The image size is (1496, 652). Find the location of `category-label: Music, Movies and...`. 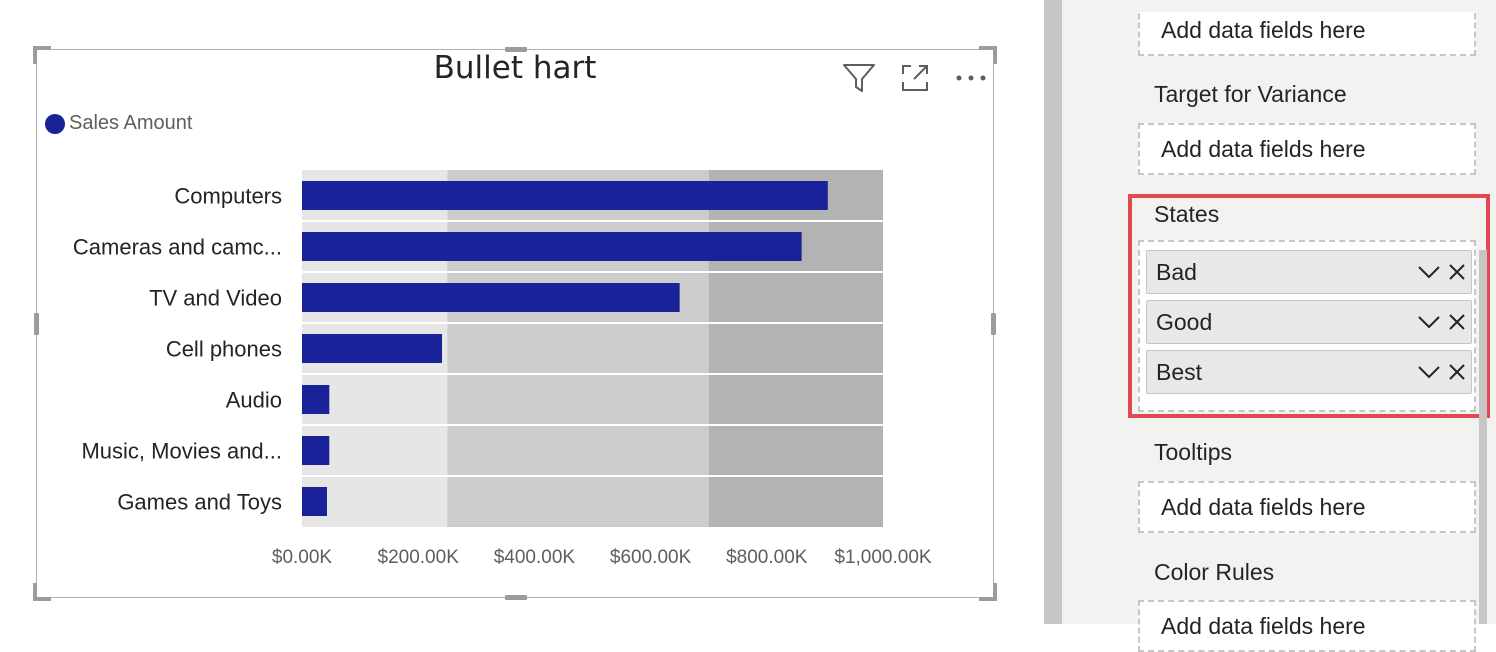

category-label: Music, Movies and... is located at coordinates (181, 451).